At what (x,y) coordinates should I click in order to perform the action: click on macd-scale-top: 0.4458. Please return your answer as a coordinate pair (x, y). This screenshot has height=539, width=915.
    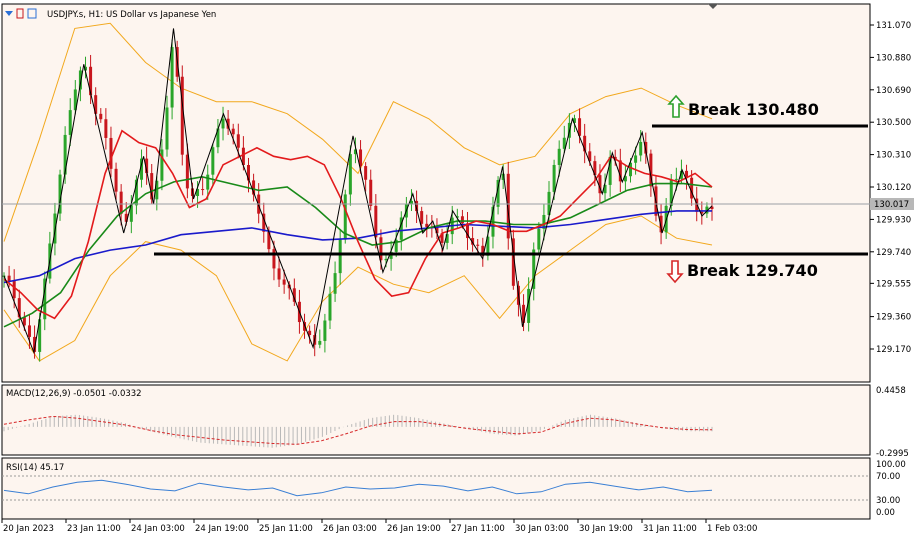
    Looking at the image, I should click on (891, 391).